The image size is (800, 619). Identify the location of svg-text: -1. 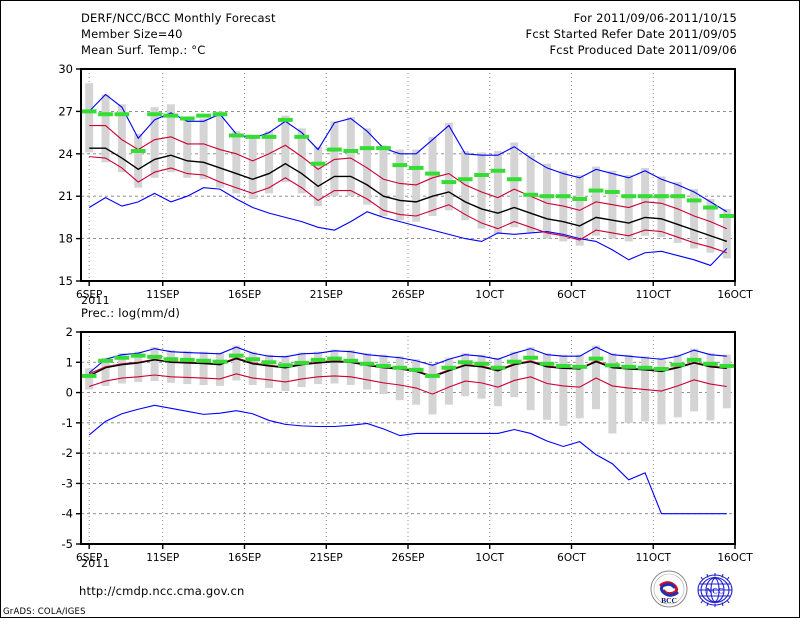
(67, 423).